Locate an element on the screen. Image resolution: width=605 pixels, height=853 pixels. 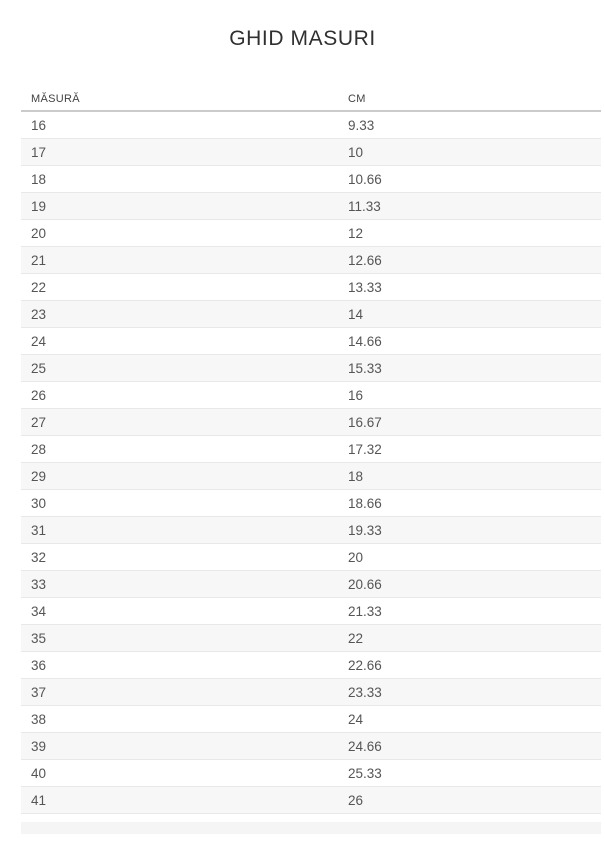
column-header-cm: CM is located at coordinates (357, 98).